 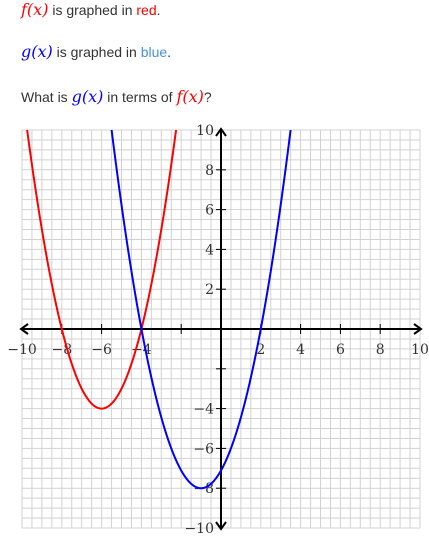 I want to click on y-tick-label: −4, so click(x=203, y=410).